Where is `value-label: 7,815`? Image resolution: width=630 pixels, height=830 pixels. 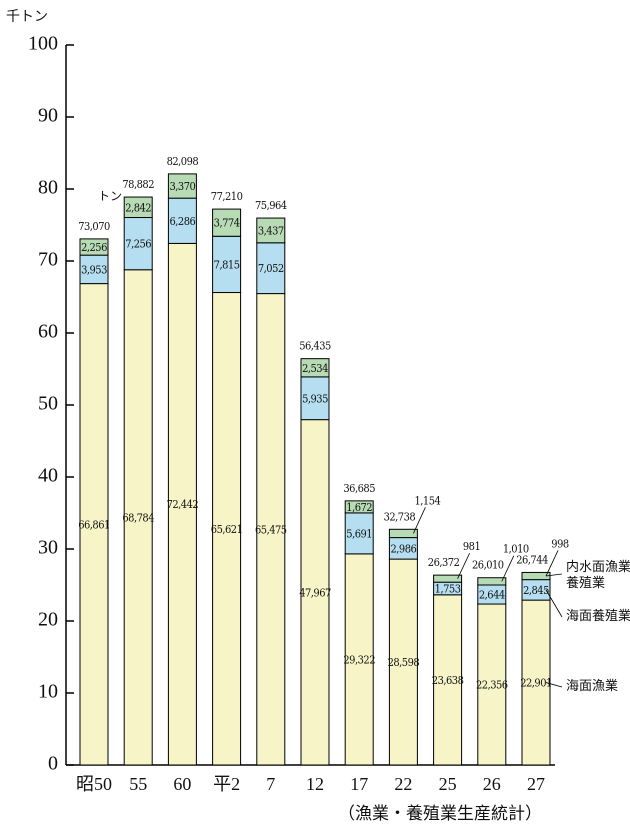
value-label: 7,815 is located at coordinates (227, 264).